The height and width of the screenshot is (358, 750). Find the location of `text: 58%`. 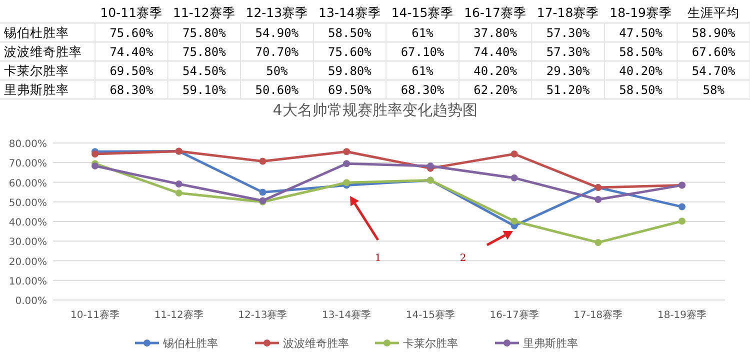

text: 58% is located at coordinates (714, 90).